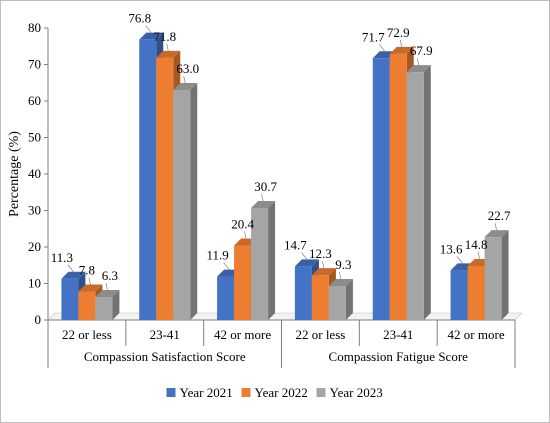 The image size is (550, 423). What do you see at coordinates (320, 253) in the screenshot?
I see `data-label-1-3: 12.3` at bounding box center [320, 253].